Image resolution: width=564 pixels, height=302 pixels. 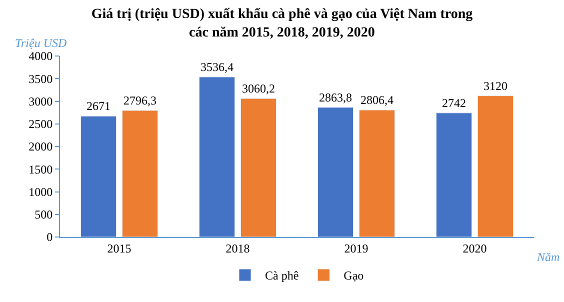 I want to click on data-label: 2742, so click(x=454, y=103).